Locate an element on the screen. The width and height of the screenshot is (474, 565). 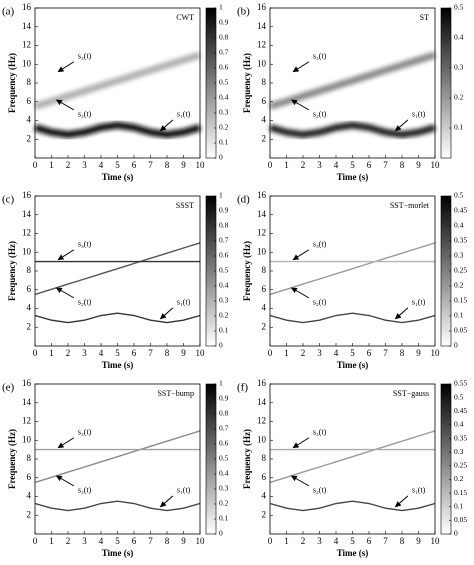
x-tick-label: 8 is located at coordinates (167, 353).